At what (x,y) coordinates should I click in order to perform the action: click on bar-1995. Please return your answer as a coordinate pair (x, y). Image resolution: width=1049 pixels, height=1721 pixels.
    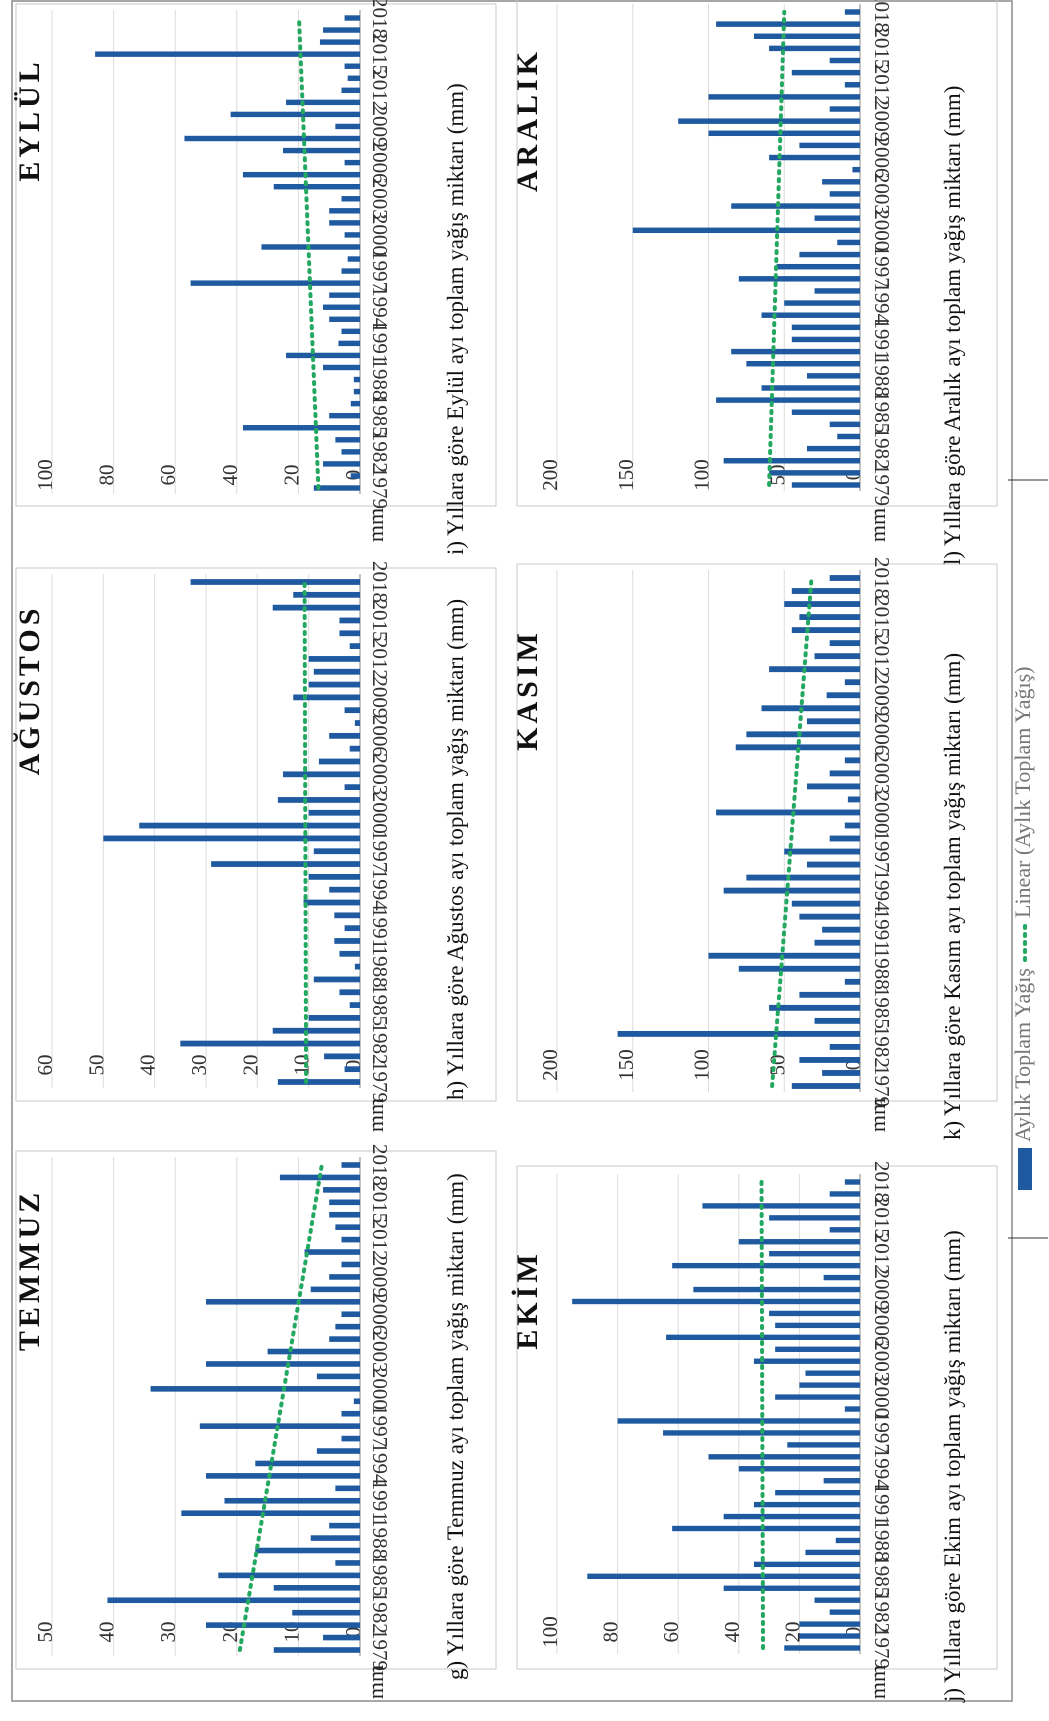
    Looking at the image, I should click on (784, 1457).